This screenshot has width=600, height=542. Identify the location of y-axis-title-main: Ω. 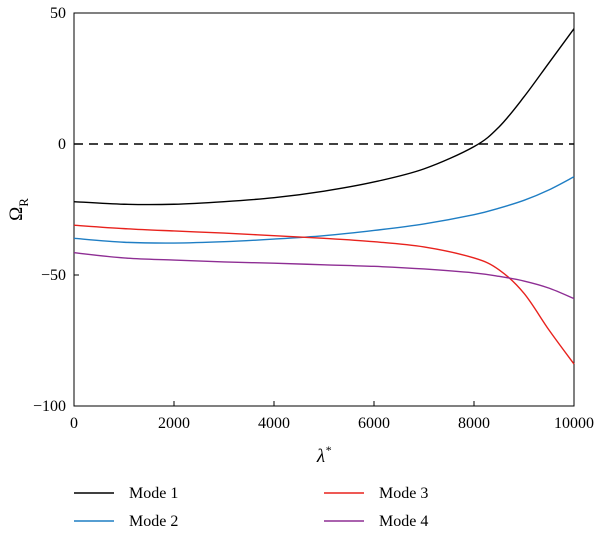
(16, 214).